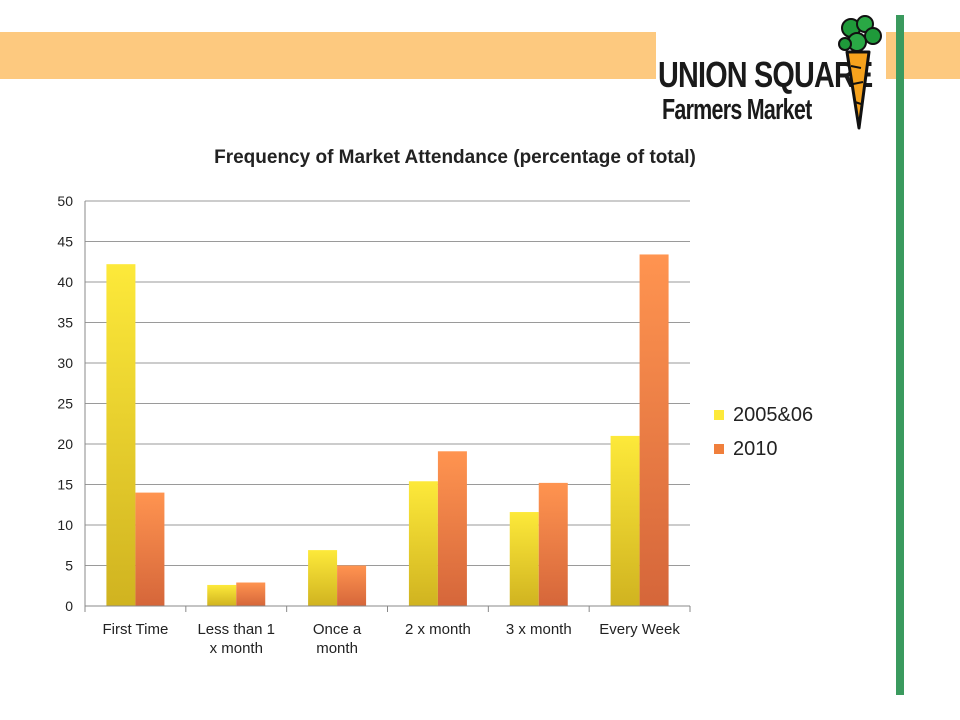 Image resolution: width=960 pixels, height=720 pixels. I want to click on legend-label: 2010, so click(755, 448).